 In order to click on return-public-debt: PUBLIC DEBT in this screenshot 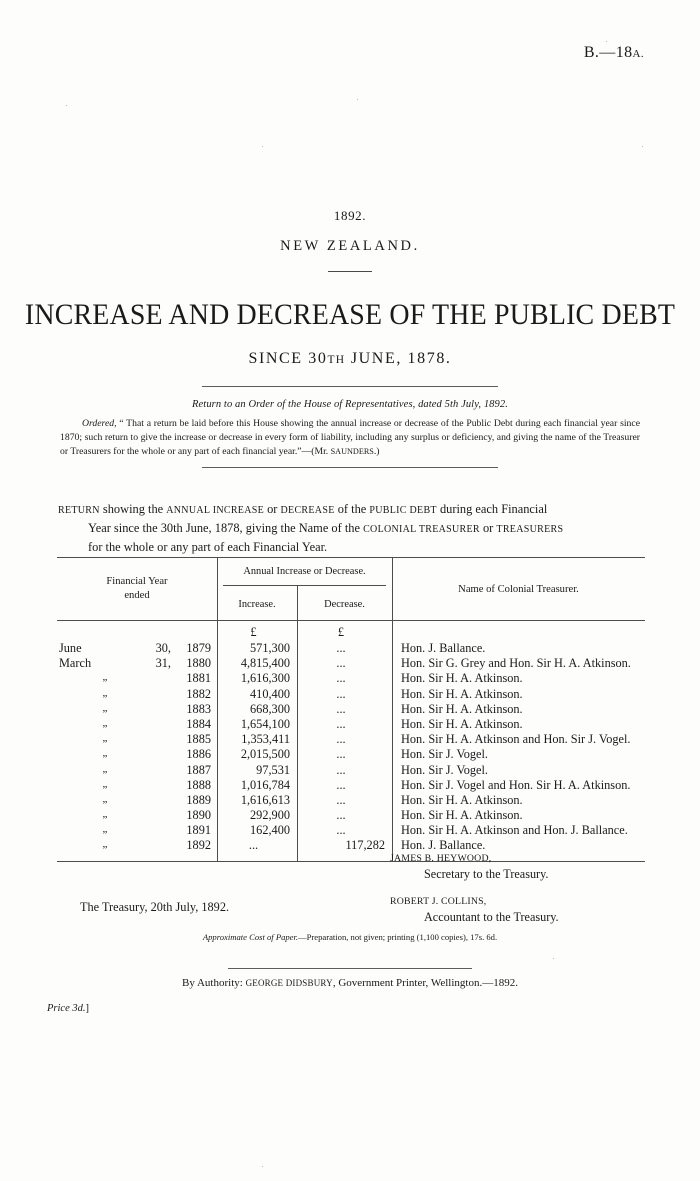, I will do `click(403, 510)`.